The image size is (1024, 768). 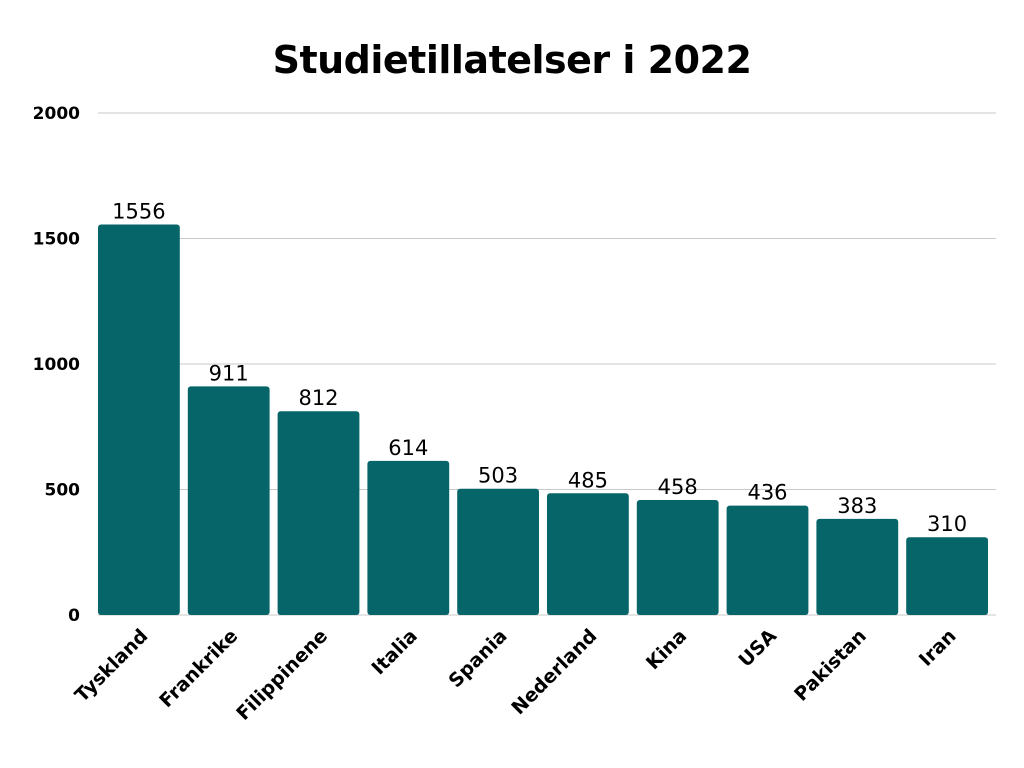 What do you see at coordinates (56, 240) in the screenshot?
I see `y-tick-label: 1500` at bounding box center [56, 240].